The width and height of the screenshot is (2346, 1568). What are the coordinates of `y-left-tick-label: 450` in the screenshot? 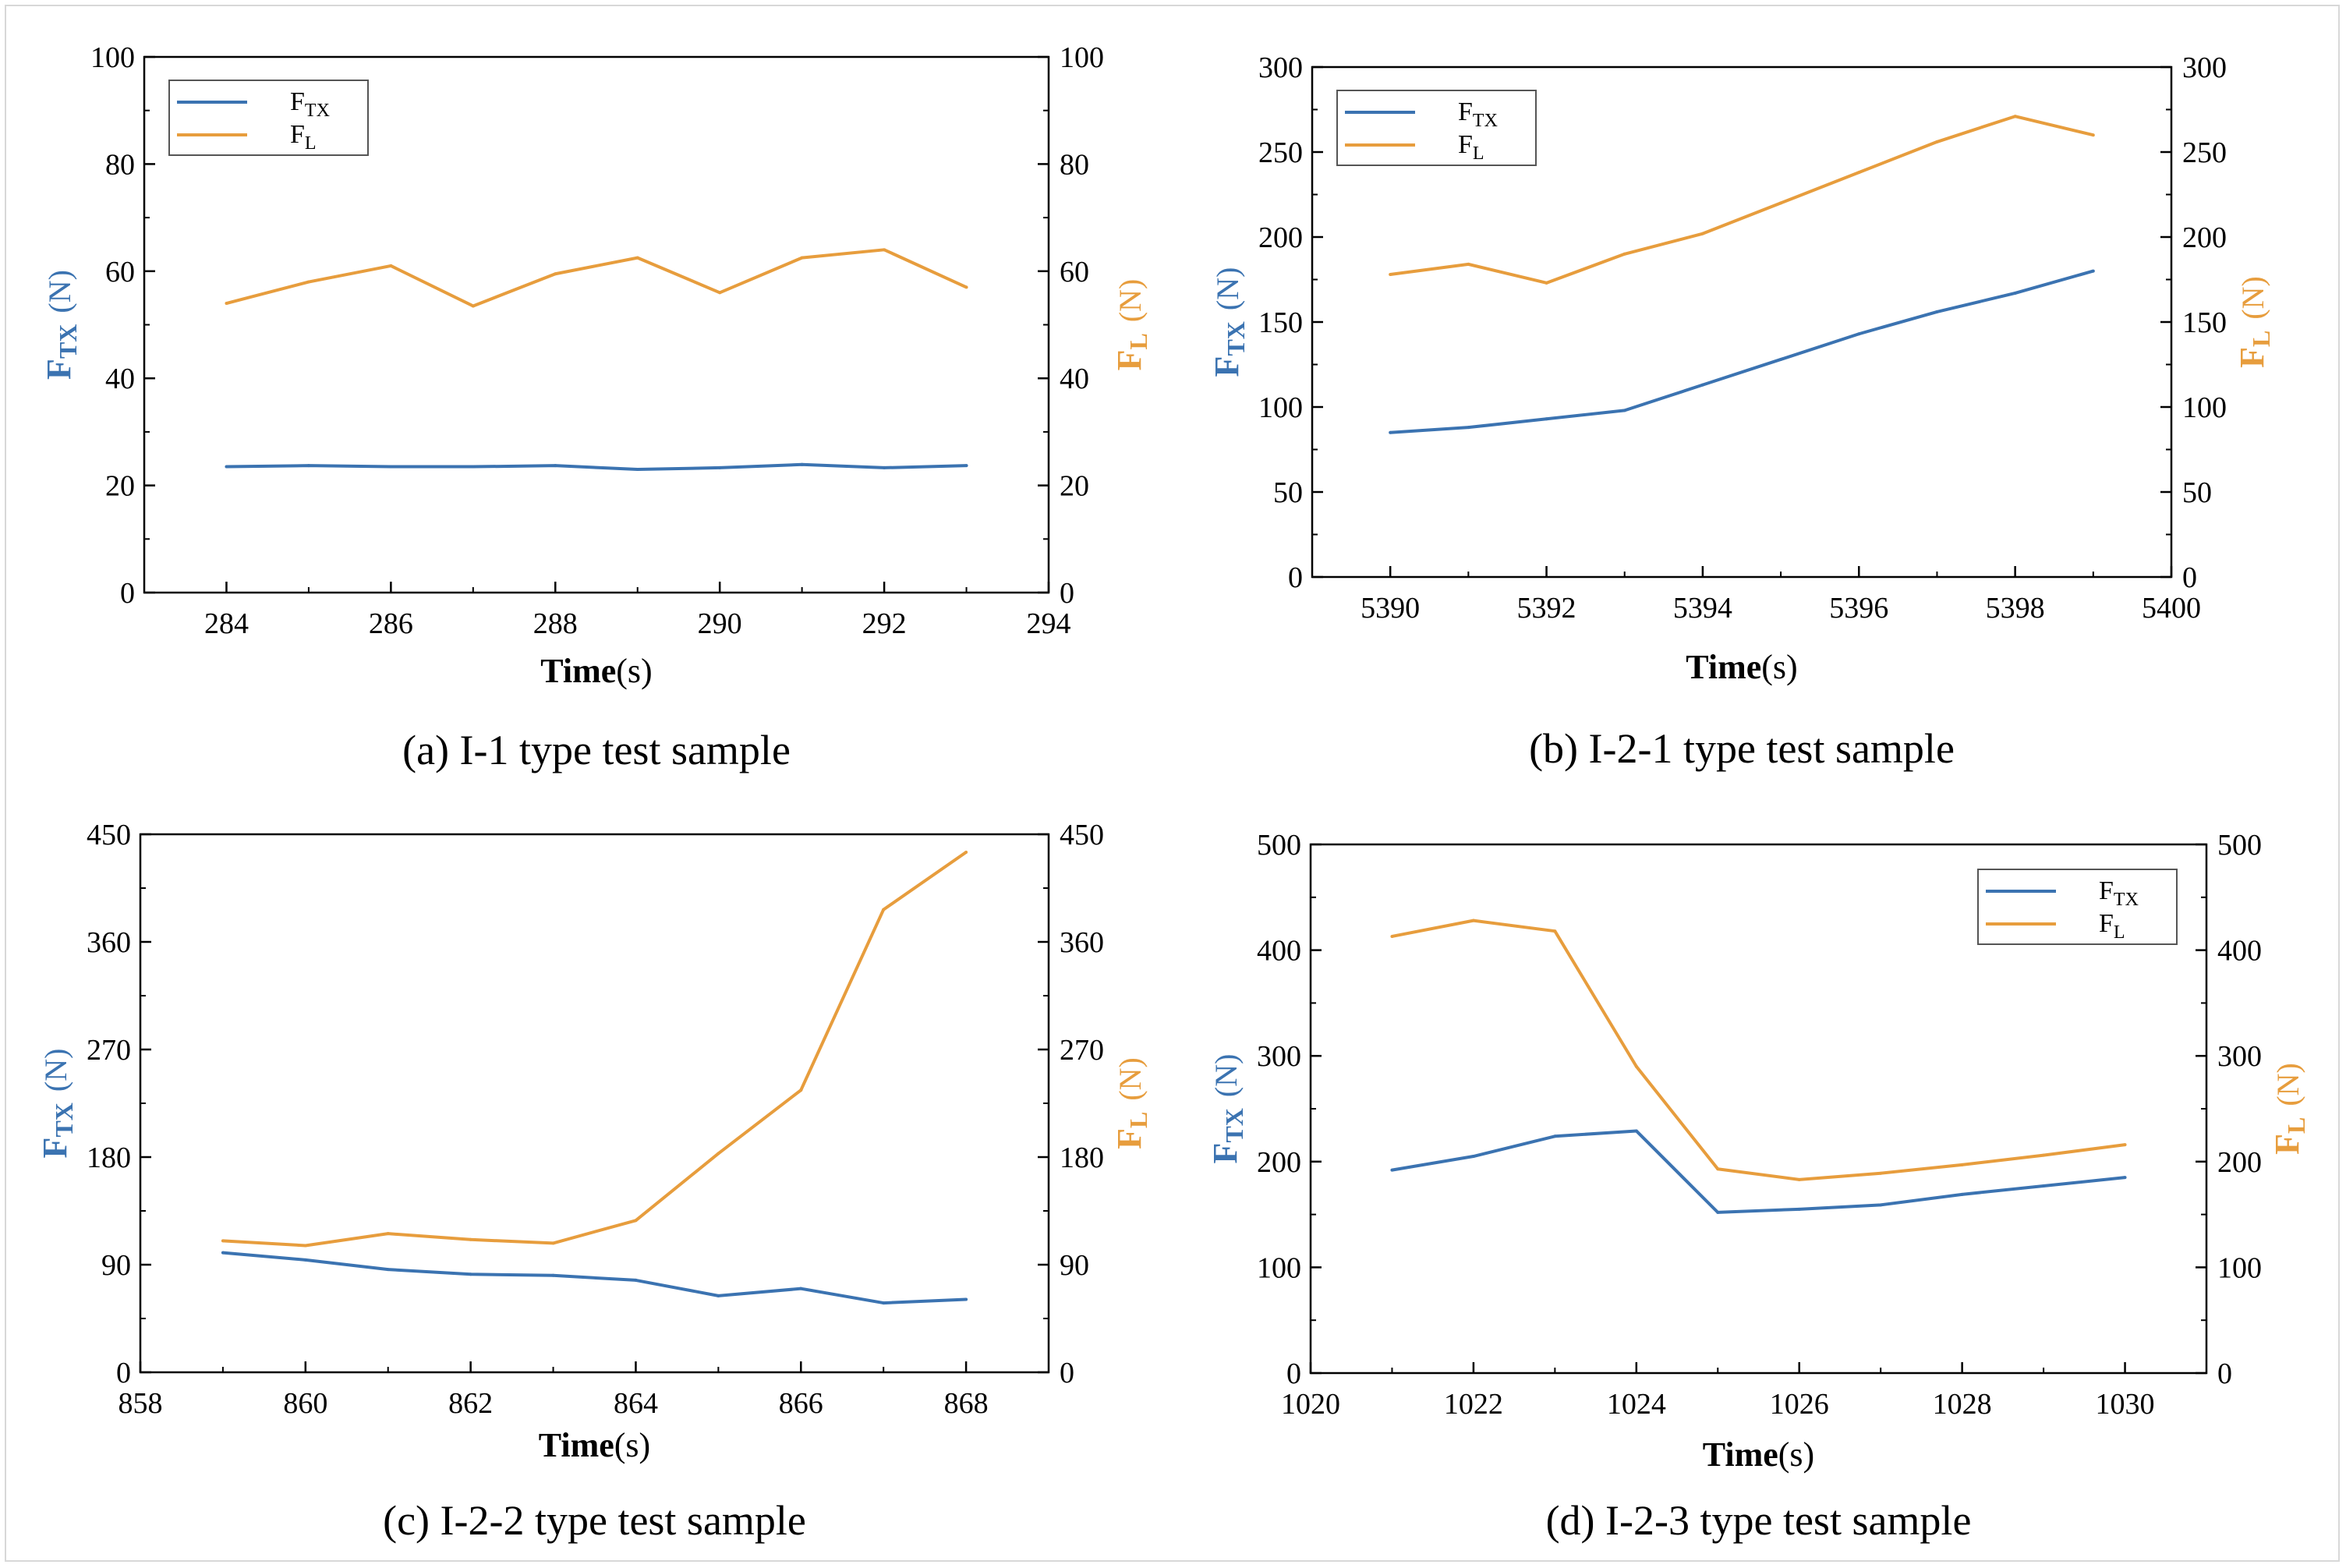 It's located at (109, 835).